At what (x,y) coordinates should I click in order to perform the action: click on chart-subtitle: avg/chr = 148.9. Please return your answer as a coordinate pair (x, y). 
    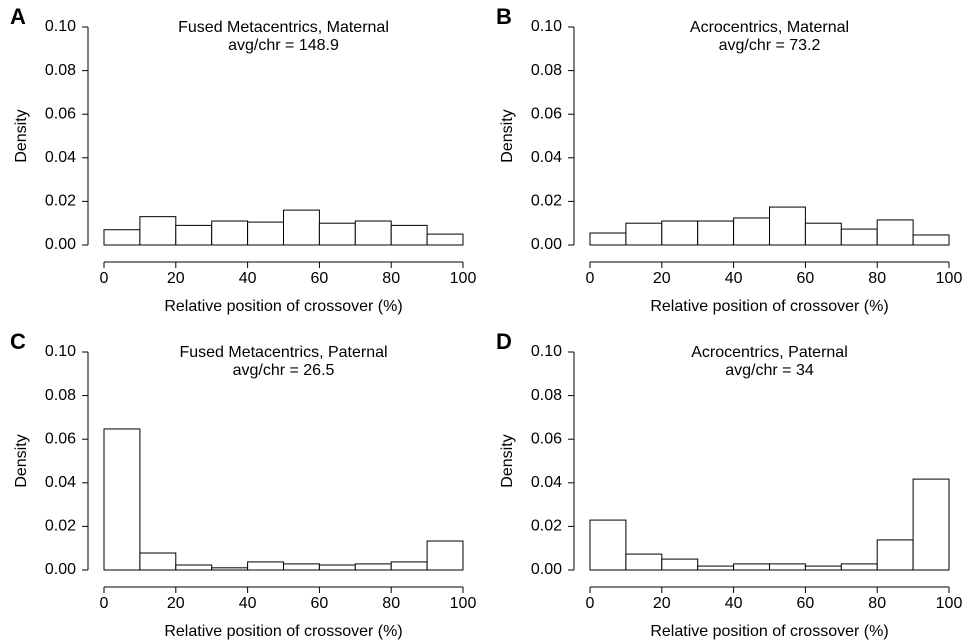
    Looking at the image, I should click on (283, 45).